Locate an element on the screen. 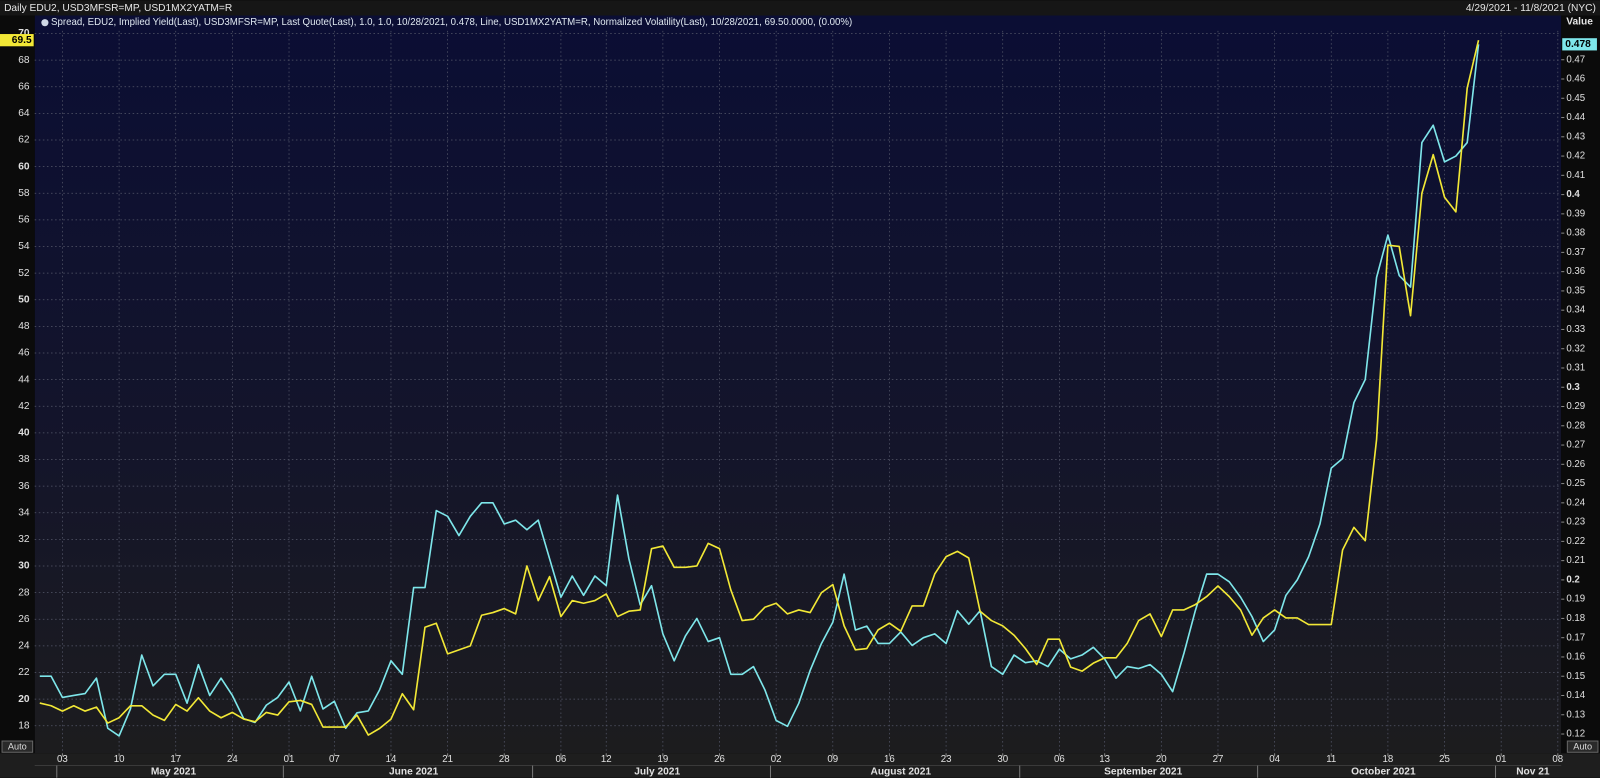  month-label: Nov 21 is located at coordinates (1533, 771).